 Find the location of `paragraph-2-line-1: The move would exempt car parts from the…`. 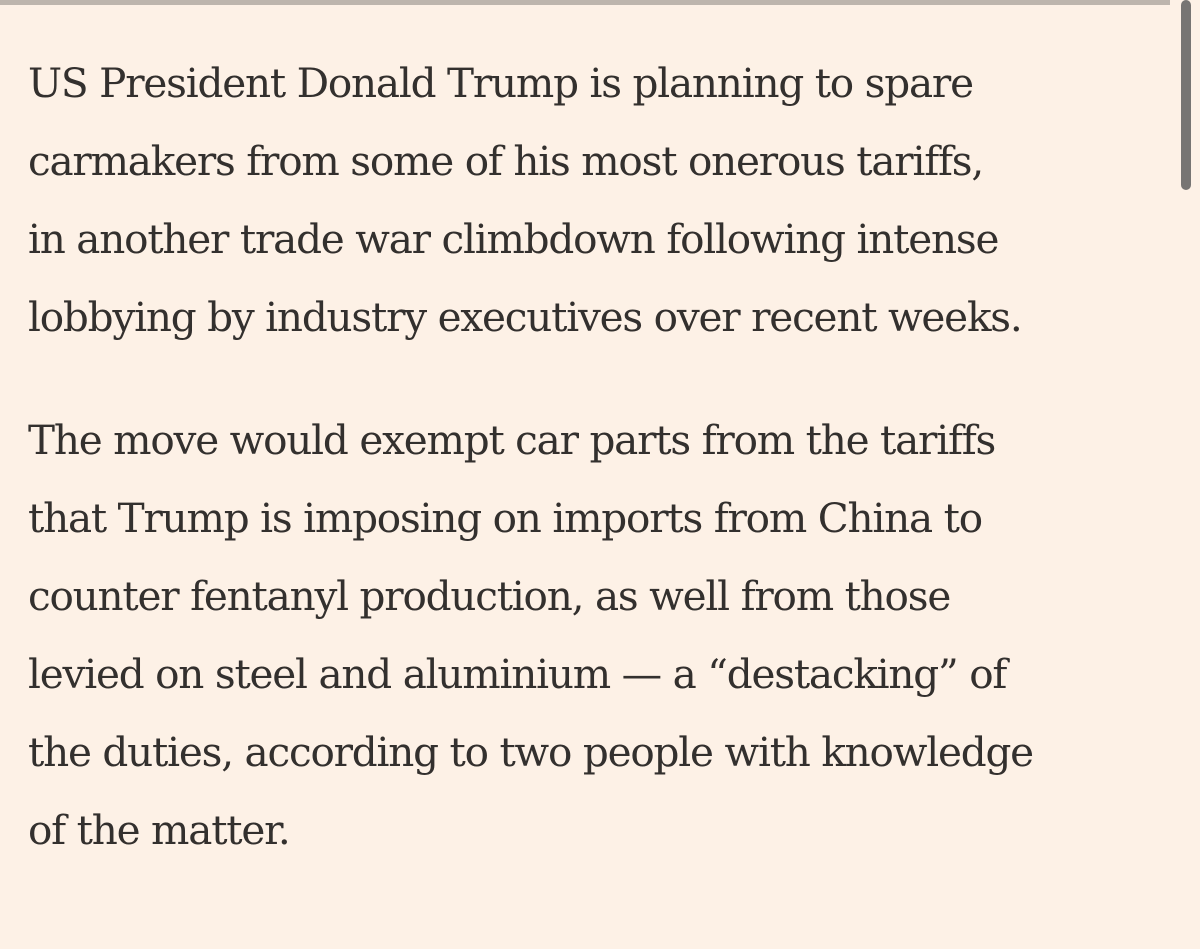

paragraph-2-line-1: The move would exempt car parts from the… is located at coordinates (512, 440).